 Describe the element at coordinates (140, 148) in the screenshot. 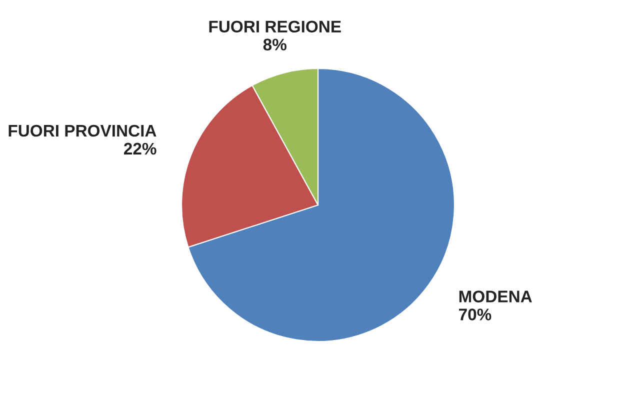

I see `data-label: 22%` at that location.